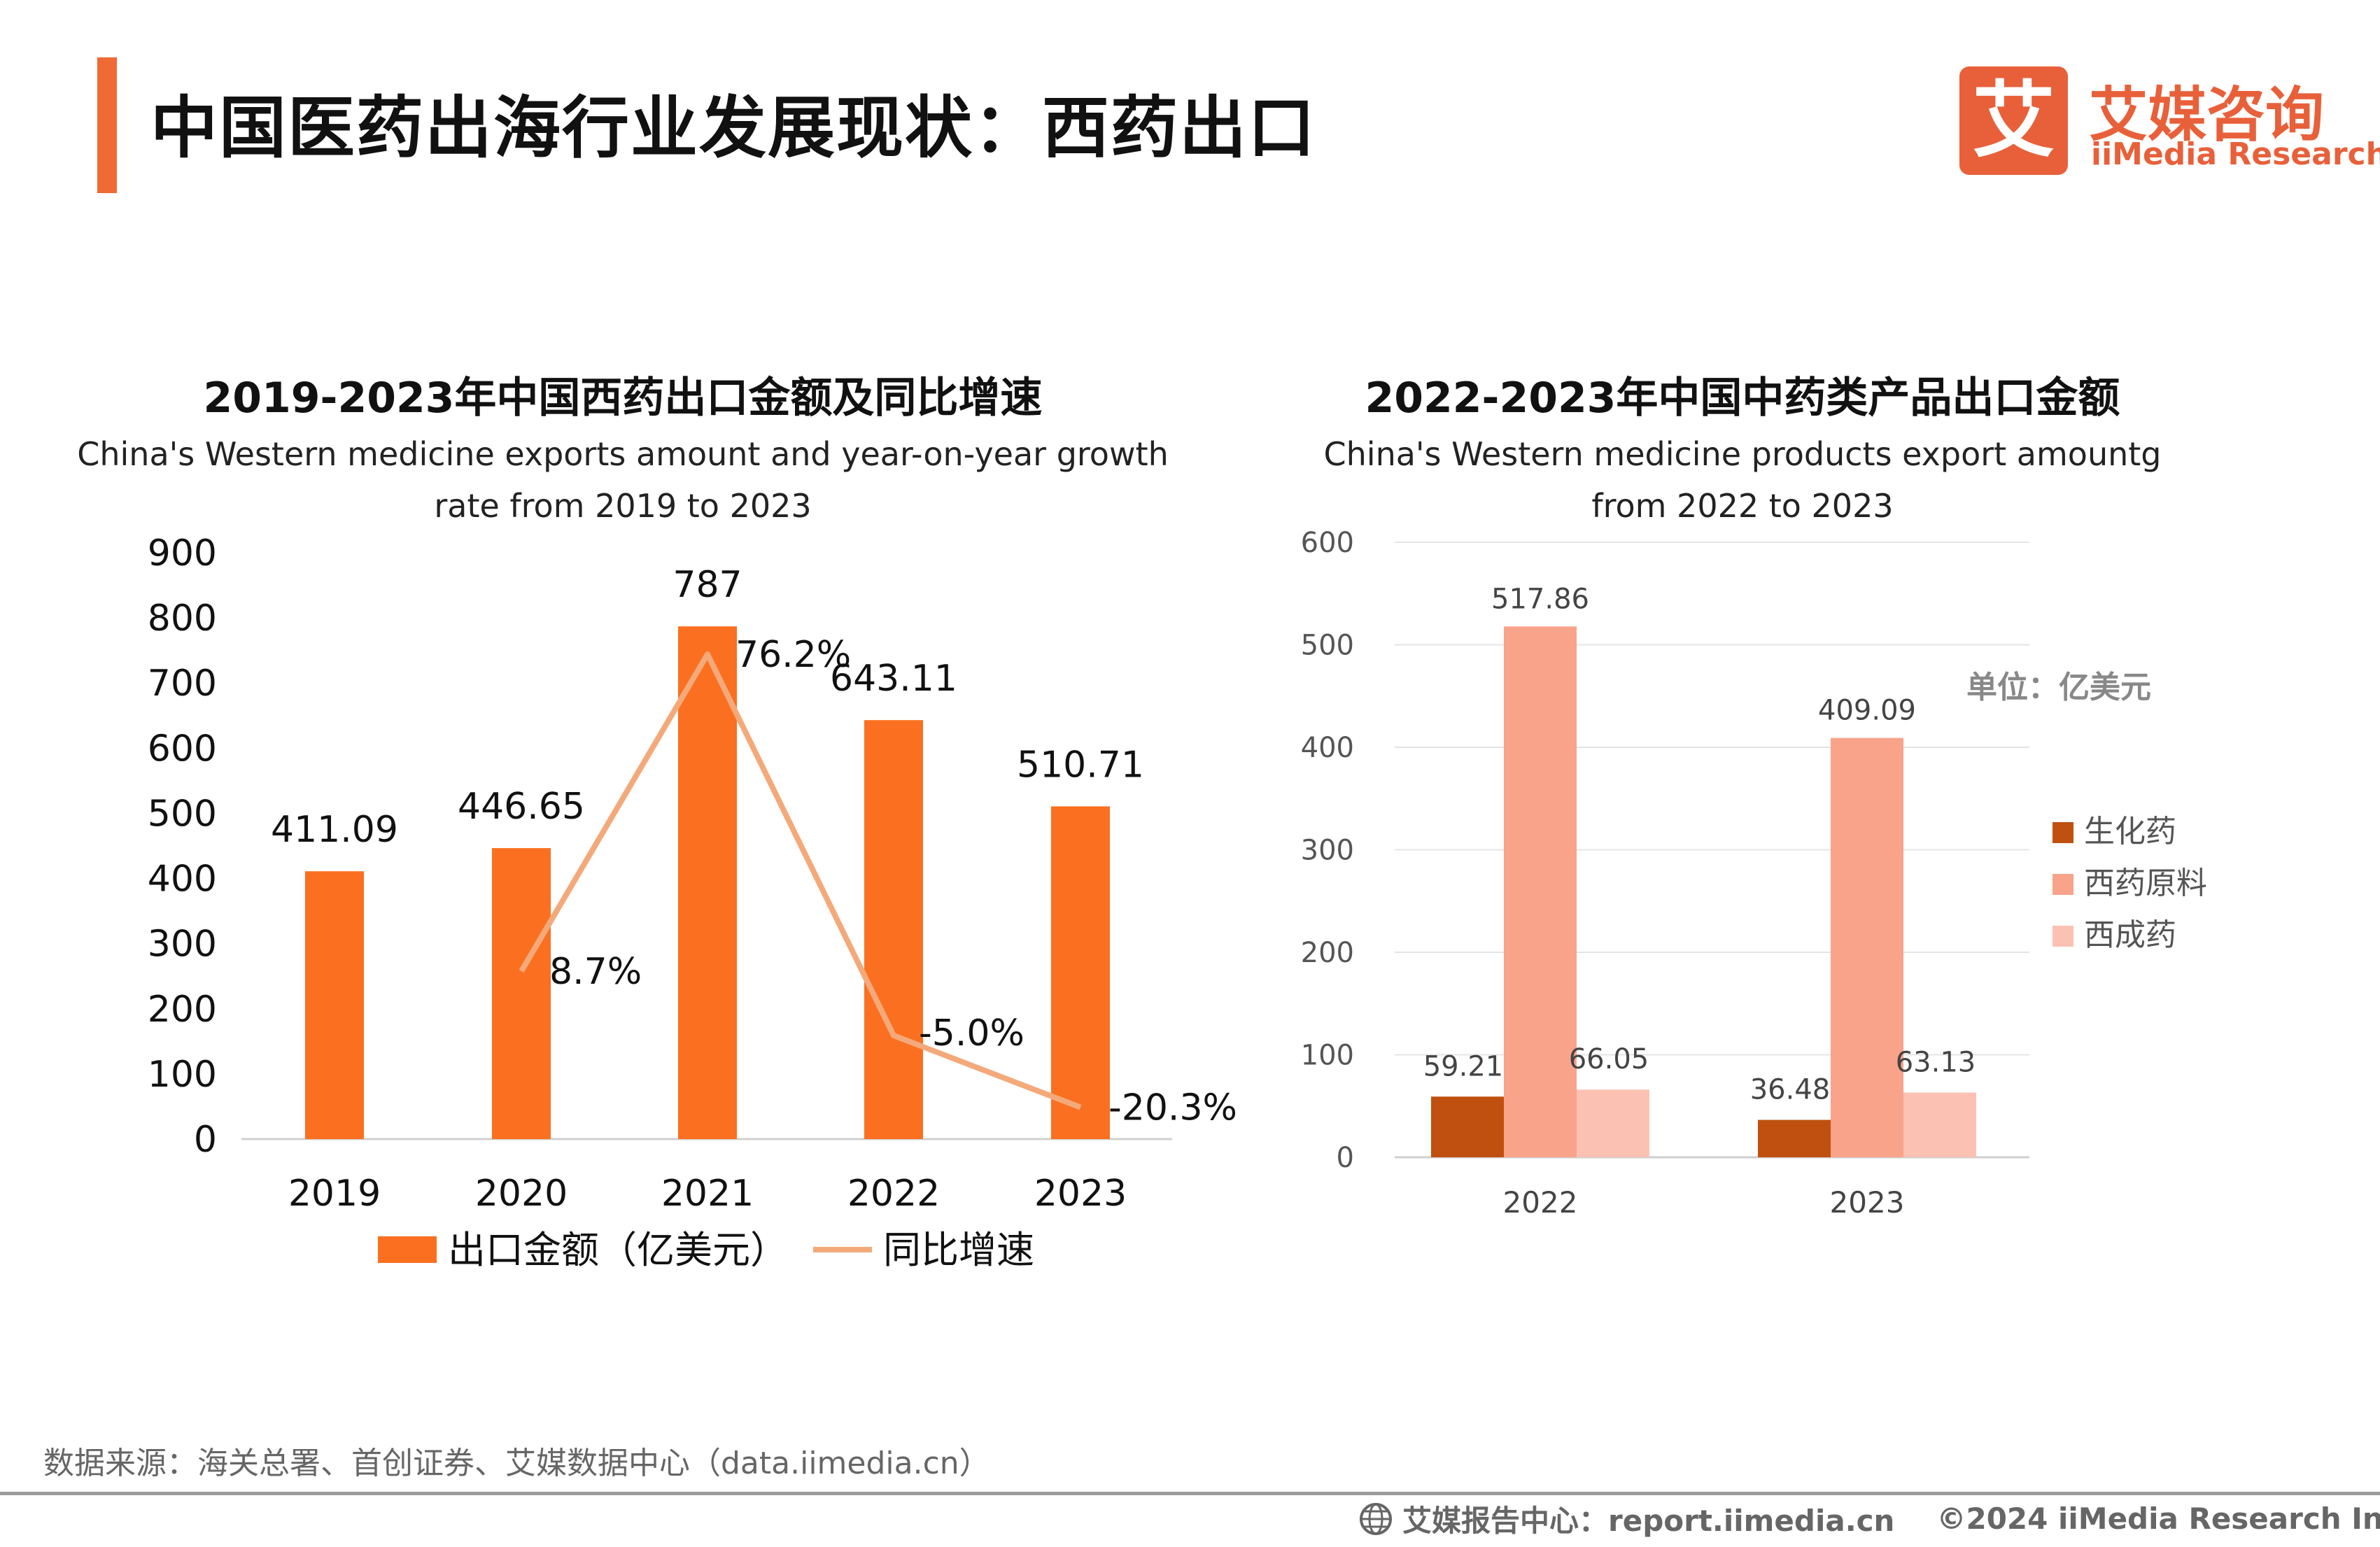  I want to click on bar-value-label: 446.65, so click(521, 807).